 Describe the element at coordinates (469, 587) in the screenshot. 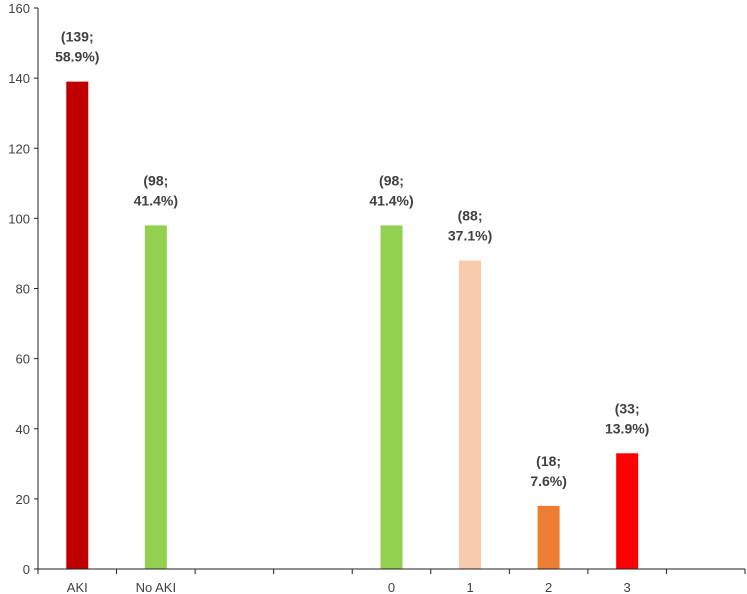

I see `x-tick-label: 1` at that location.